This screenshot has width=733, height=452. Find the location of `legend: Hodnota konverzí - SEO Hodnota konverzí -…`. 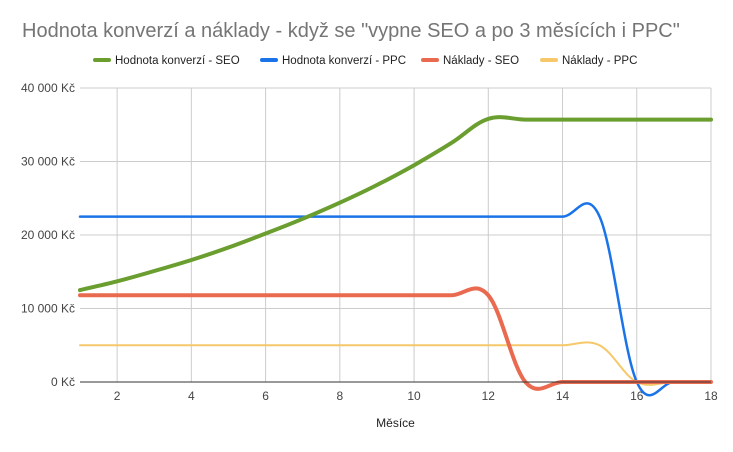

legend: Hodnota konverzí - SEO Hodnota konverzí -… is located at coordinates (365, 61).